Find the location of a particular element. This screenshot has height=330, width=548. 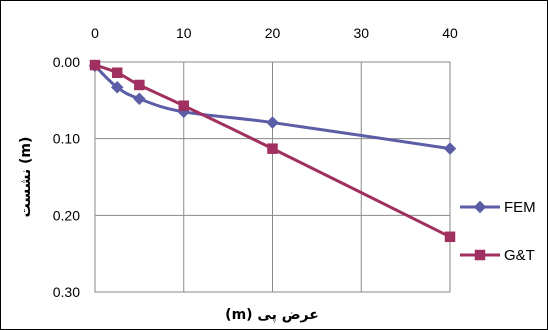

legend-item: FEM is located at coordinates (498, 207).